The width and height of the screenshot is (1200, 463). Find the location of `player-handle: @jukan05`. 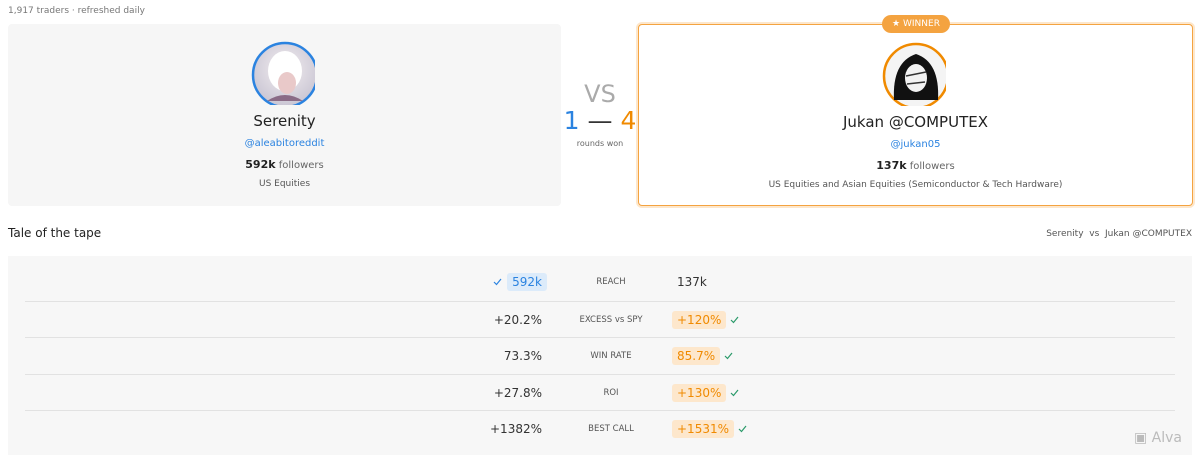

player-handle: @jukan05 is located at coordinates (915, 144).